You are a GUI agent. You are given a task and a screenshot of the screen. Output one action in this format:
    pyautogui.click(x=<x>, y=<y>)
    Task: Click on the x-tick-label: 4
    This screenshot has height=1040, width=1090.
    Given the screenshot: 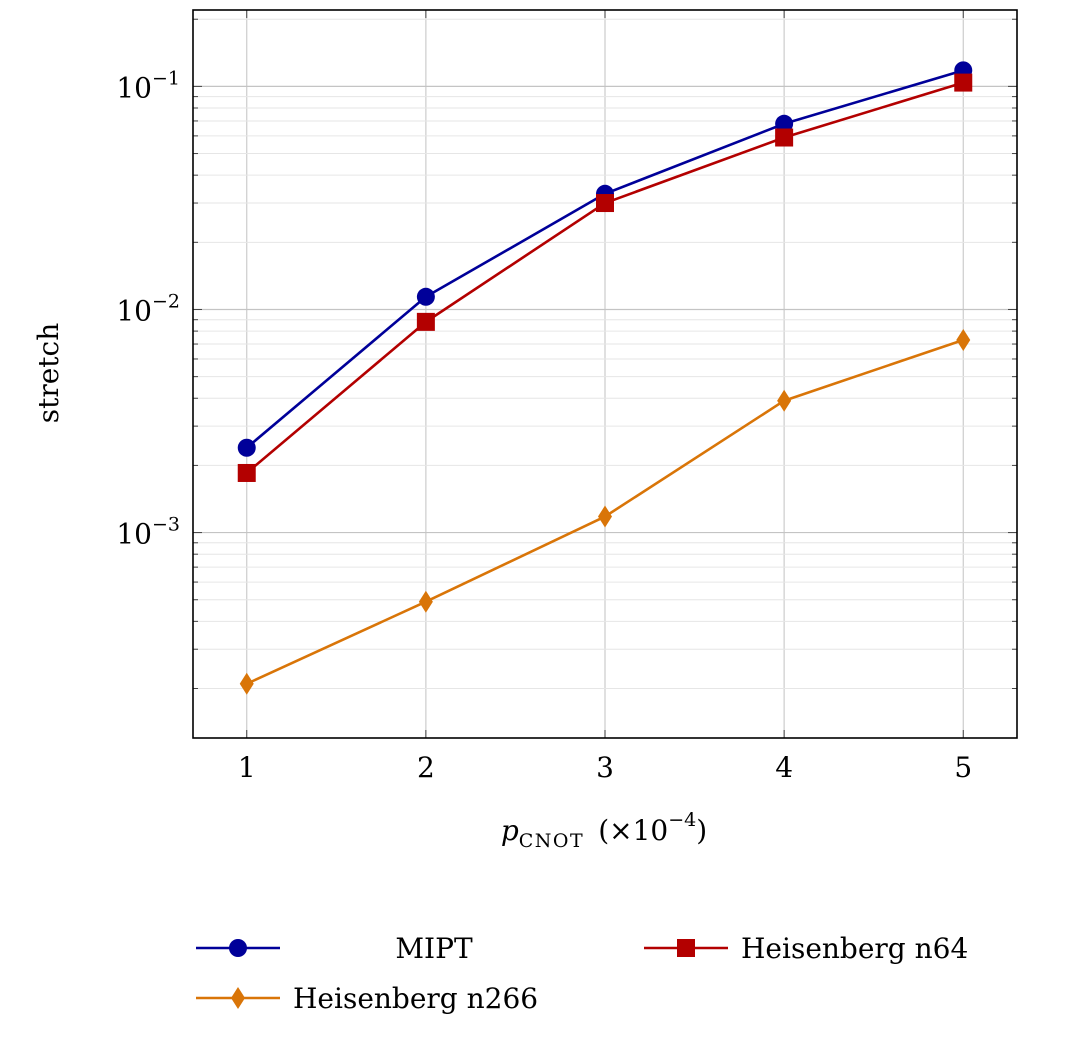 What is the action you would take?
    pyautogui.click(x=784, y=767)
    